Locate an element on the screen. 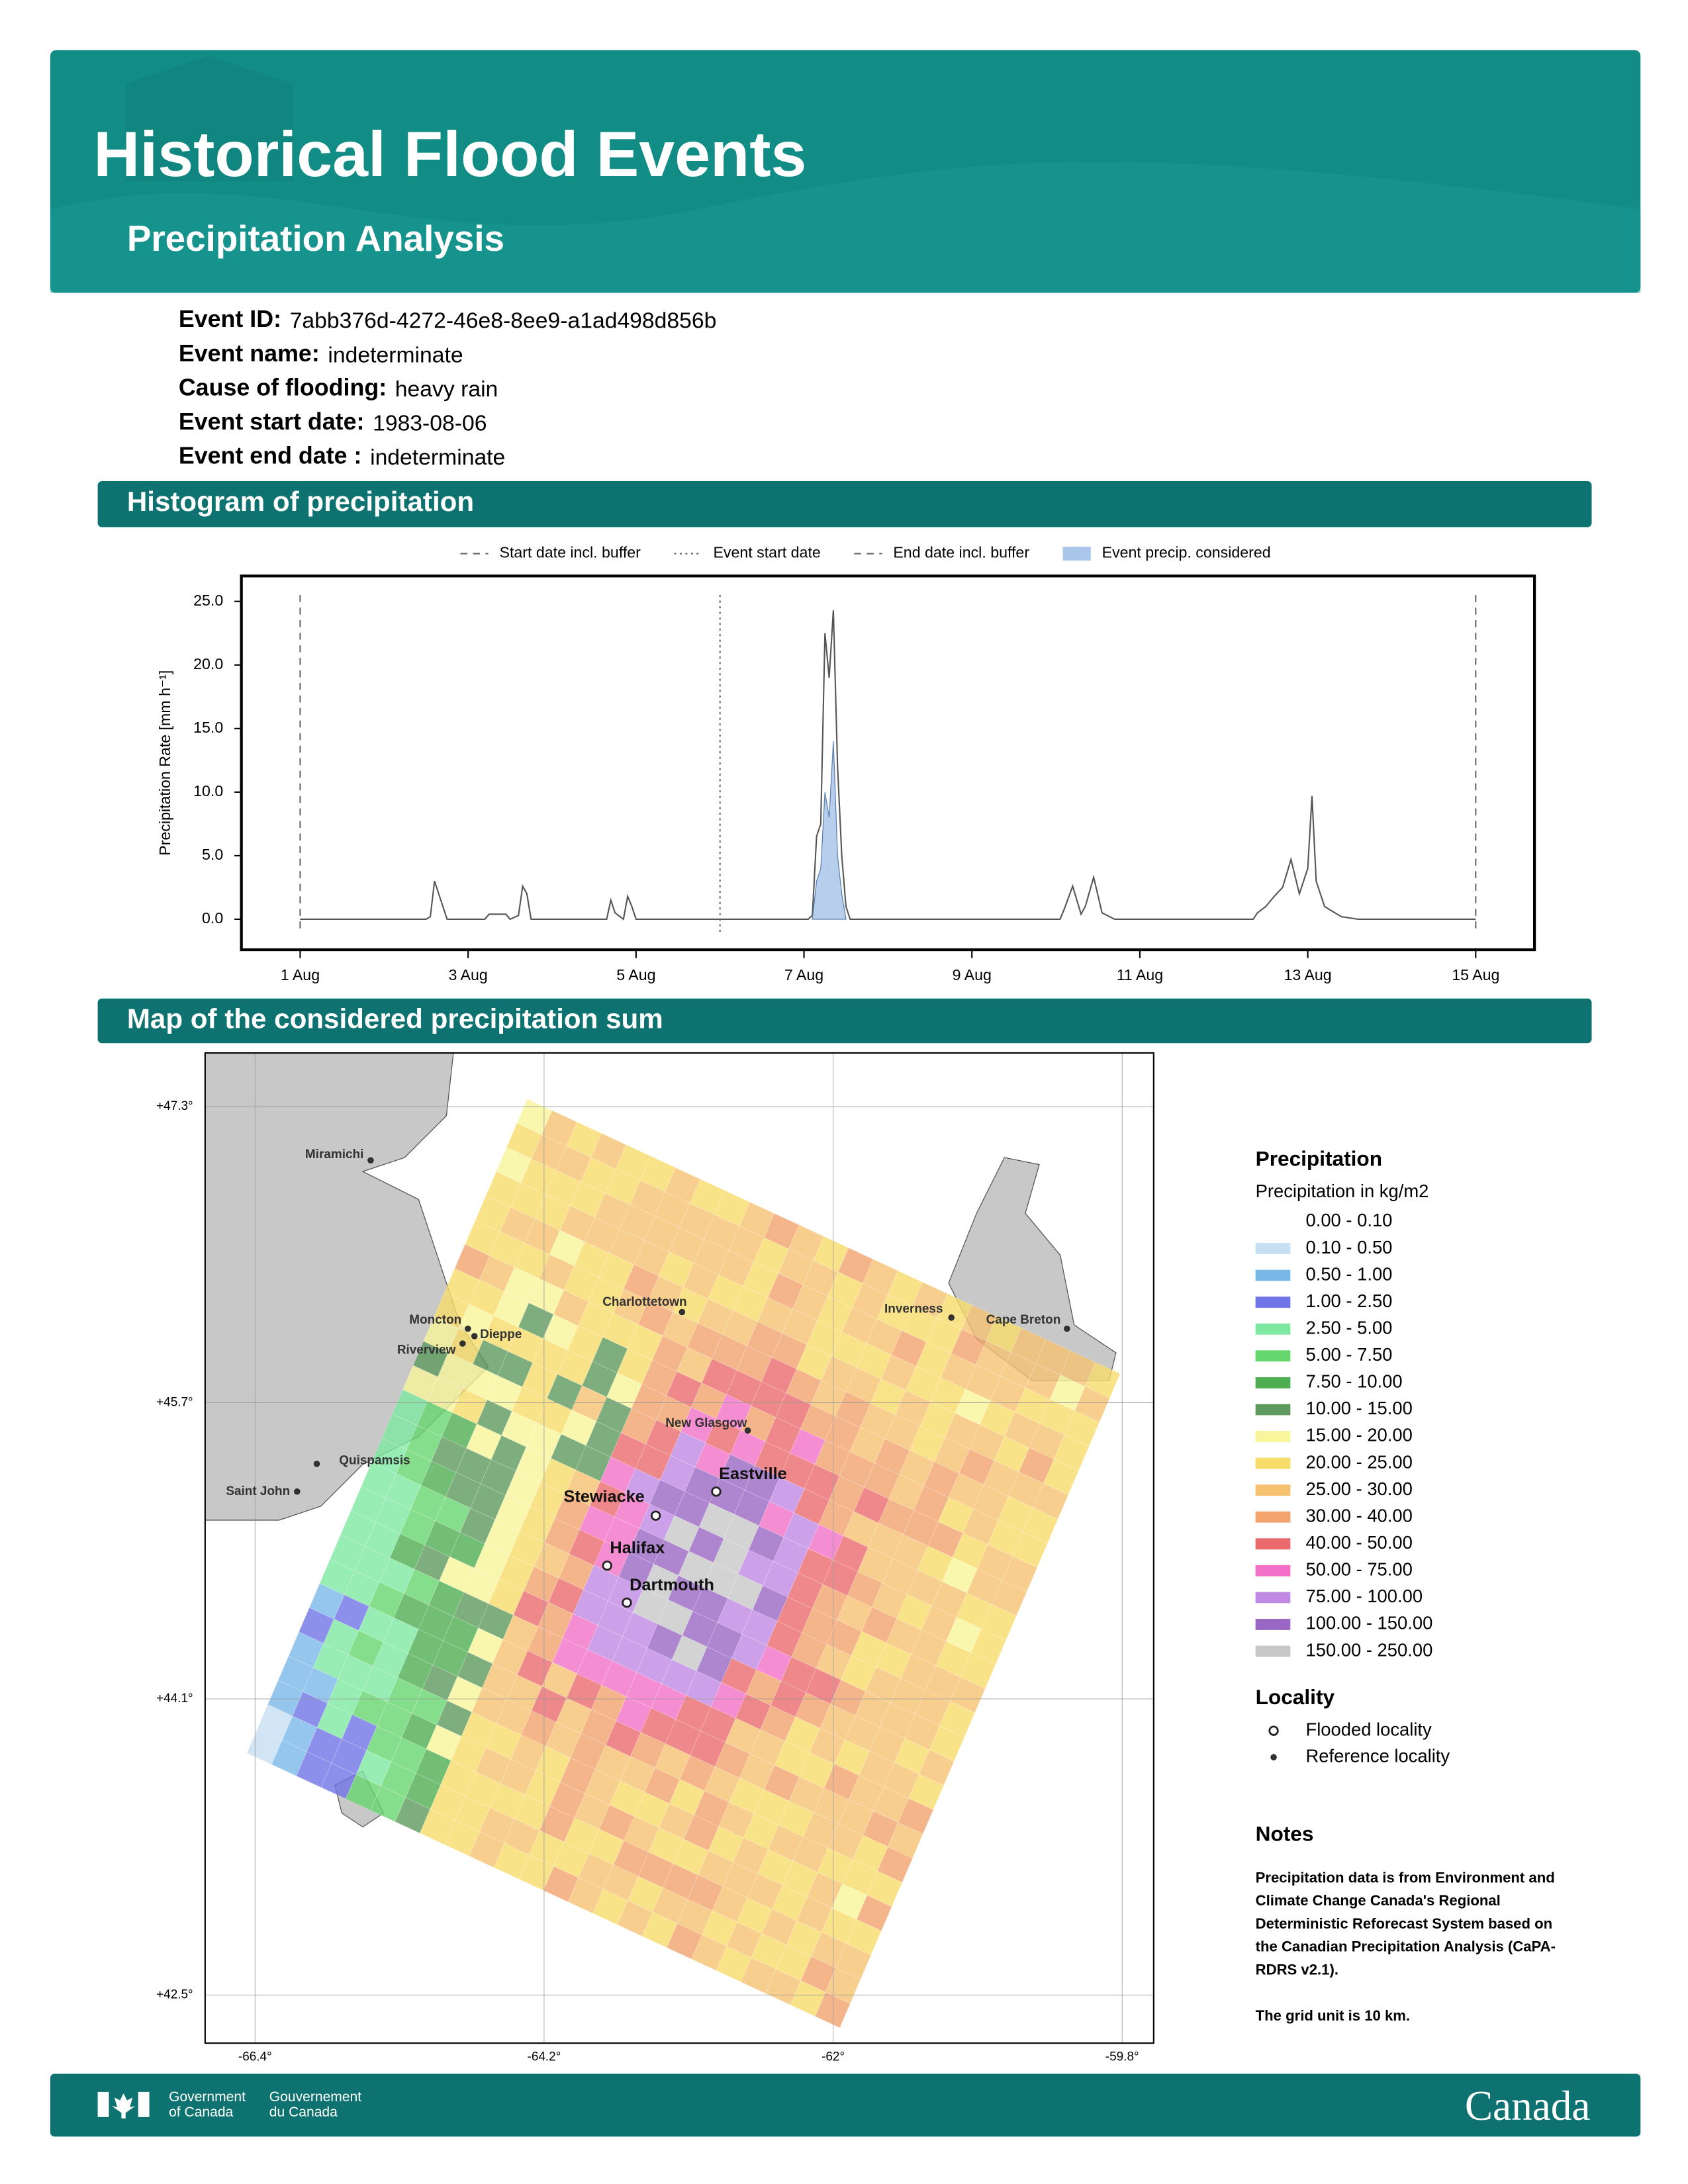 The height and width of the screenshot is (2184, 1688). map-x-label: -59.8° is located at coordinates (1122, 2057).